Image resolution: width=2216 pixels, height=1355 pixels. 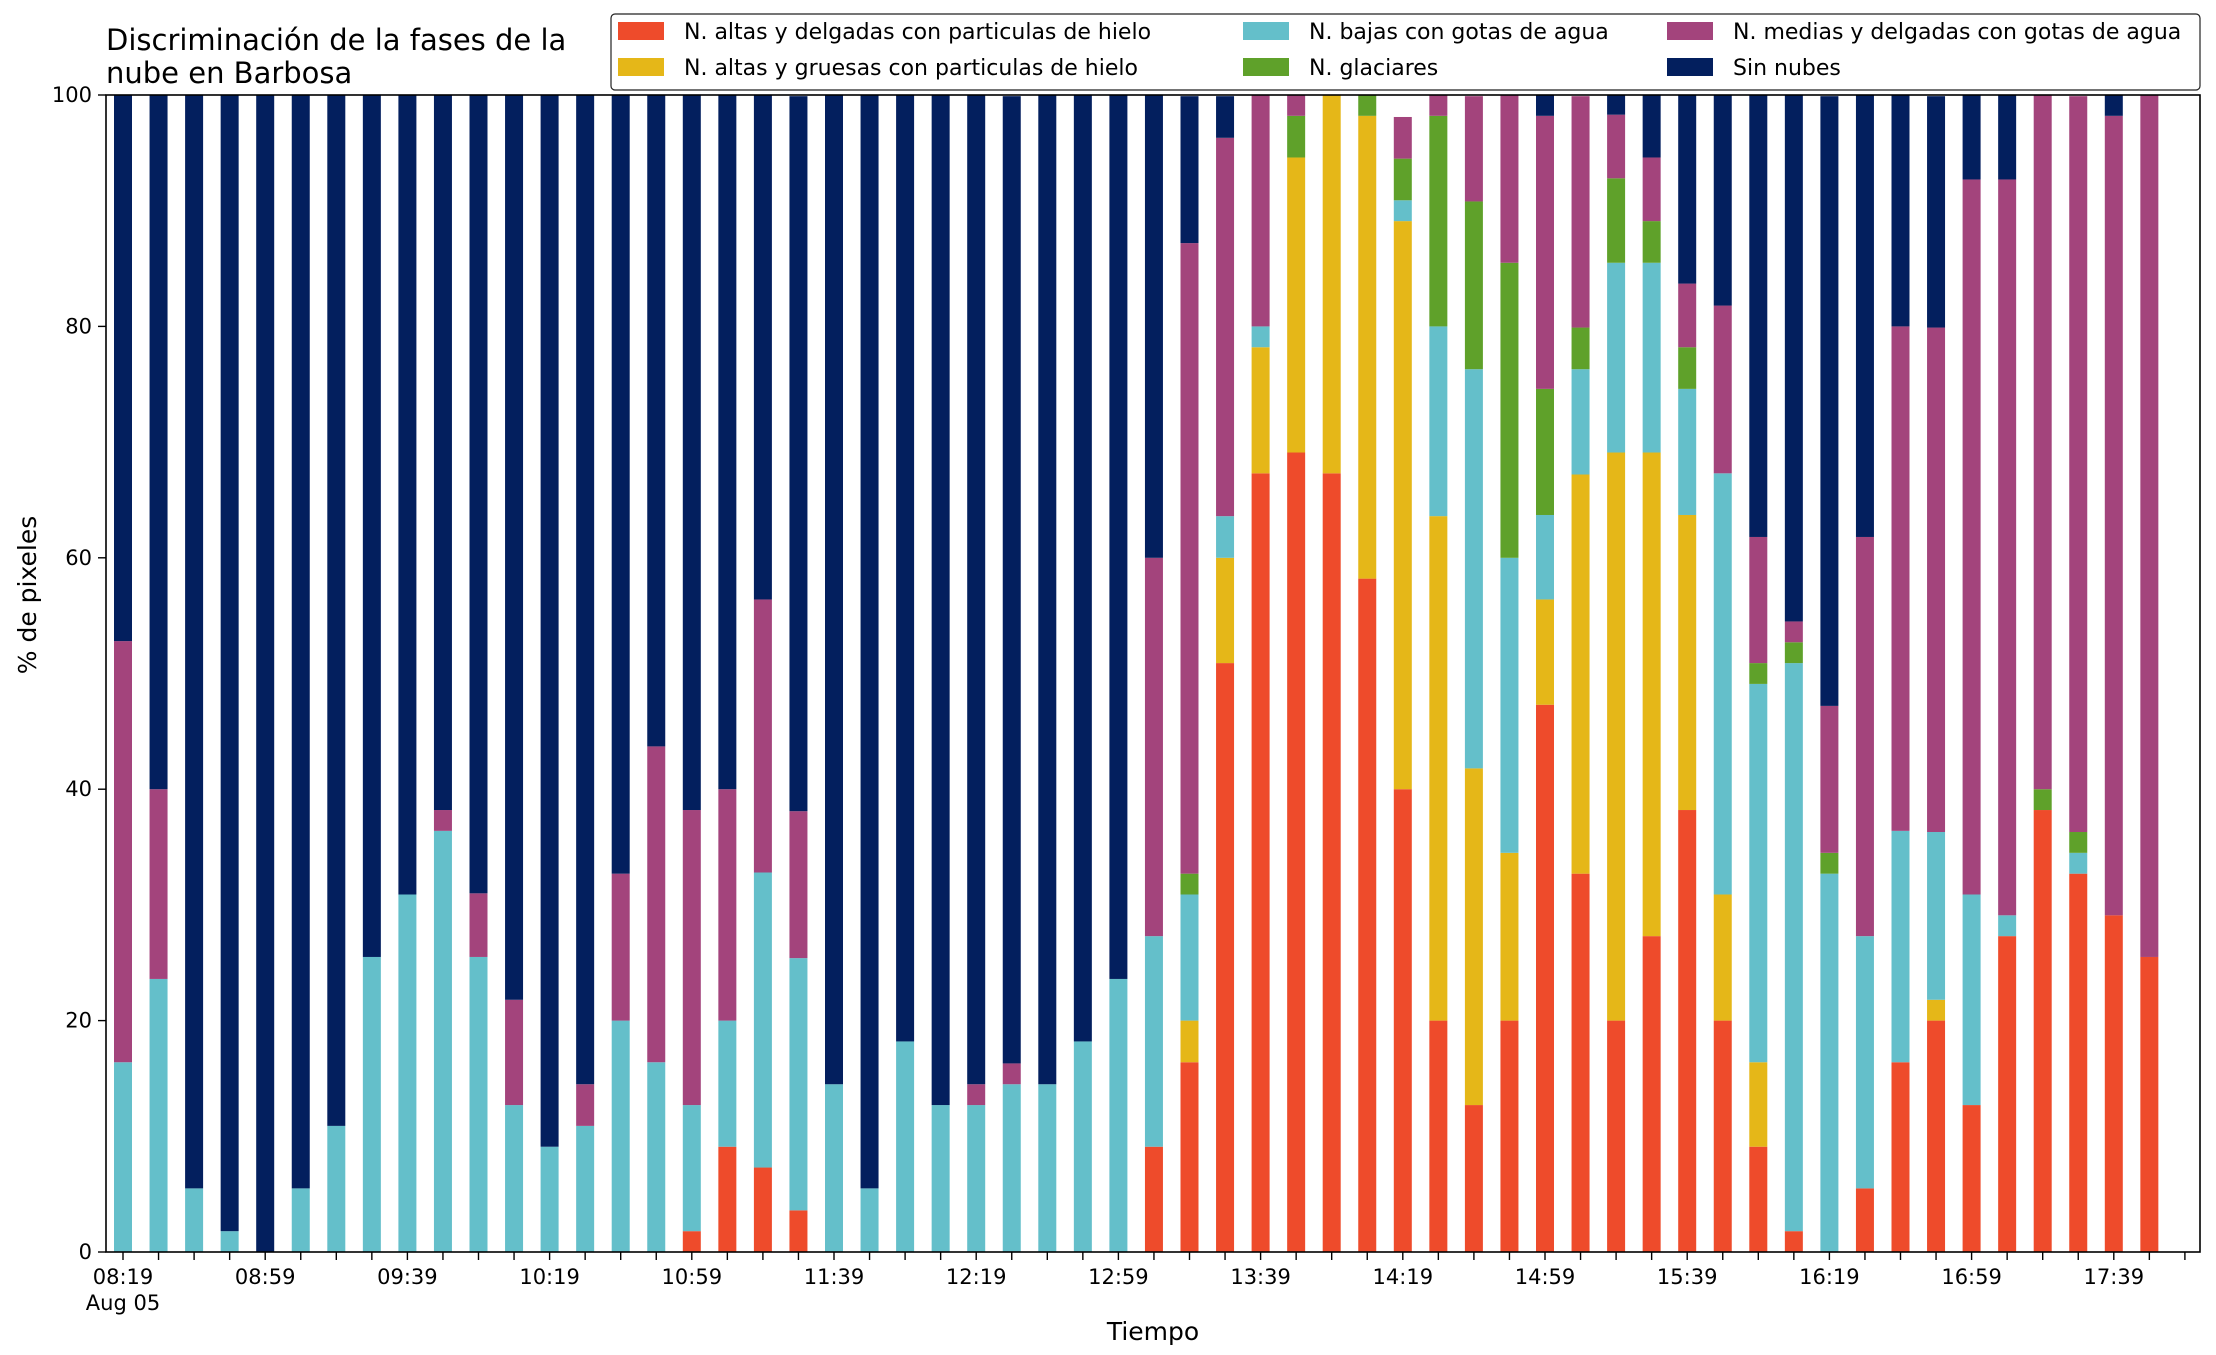 What do you see at coordinates (1957, 32) in the screenshot?
I see `legend-label-4: N. medias y delgadas con gotas de agua` at bounding box center [1957, 32].